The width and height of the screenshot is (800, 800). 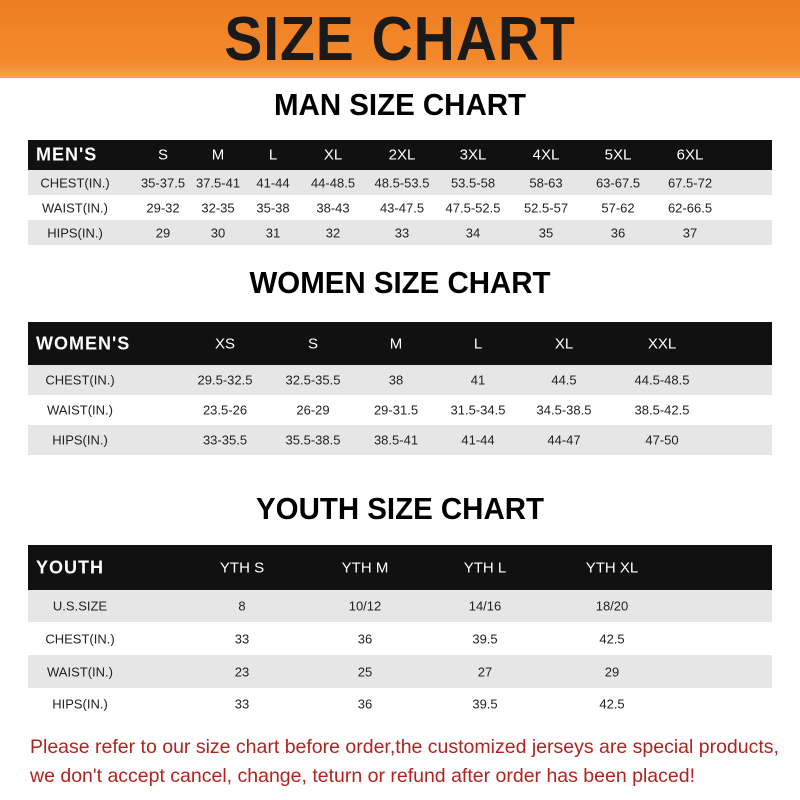 I want to click on measurement-cell: 33-35.5, so click(x=225, y=440).